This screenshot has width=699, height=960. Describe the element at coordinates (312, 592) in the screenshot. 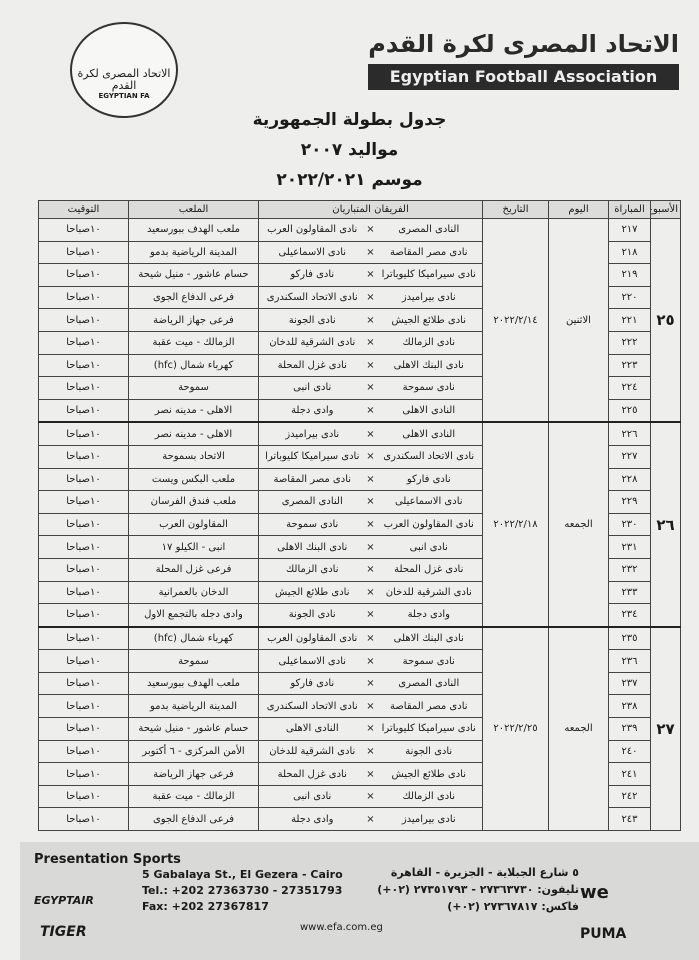

I see `away-team: نادى طلائع الجيش` at that location.